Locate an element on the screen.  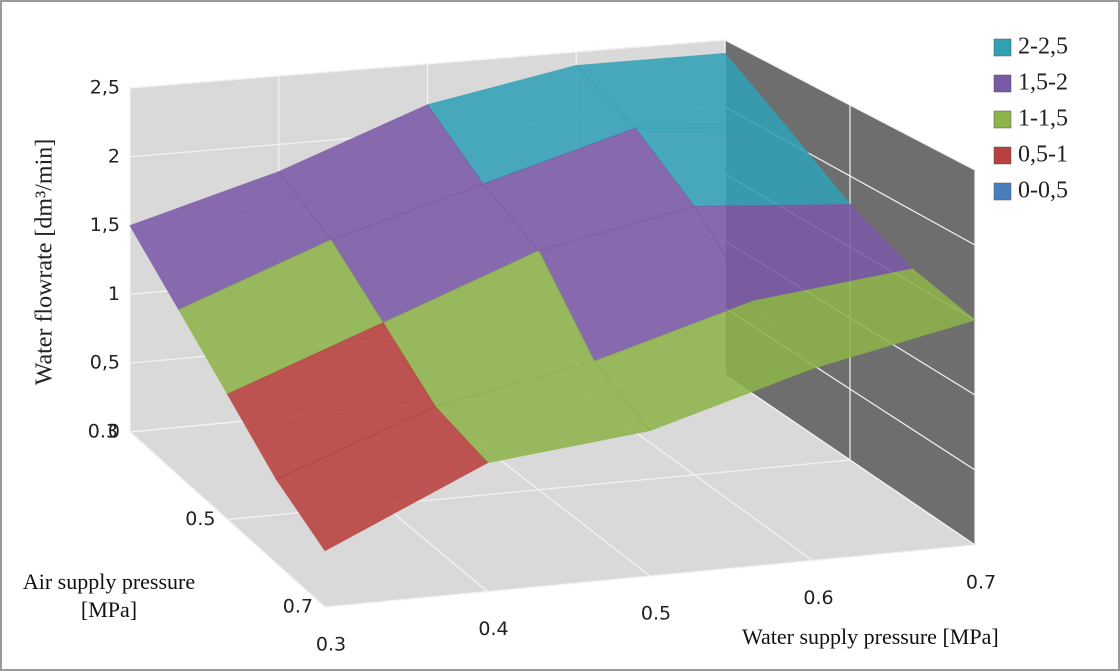
z-tick-label: 2,5 is located at coordinates (105, 88).